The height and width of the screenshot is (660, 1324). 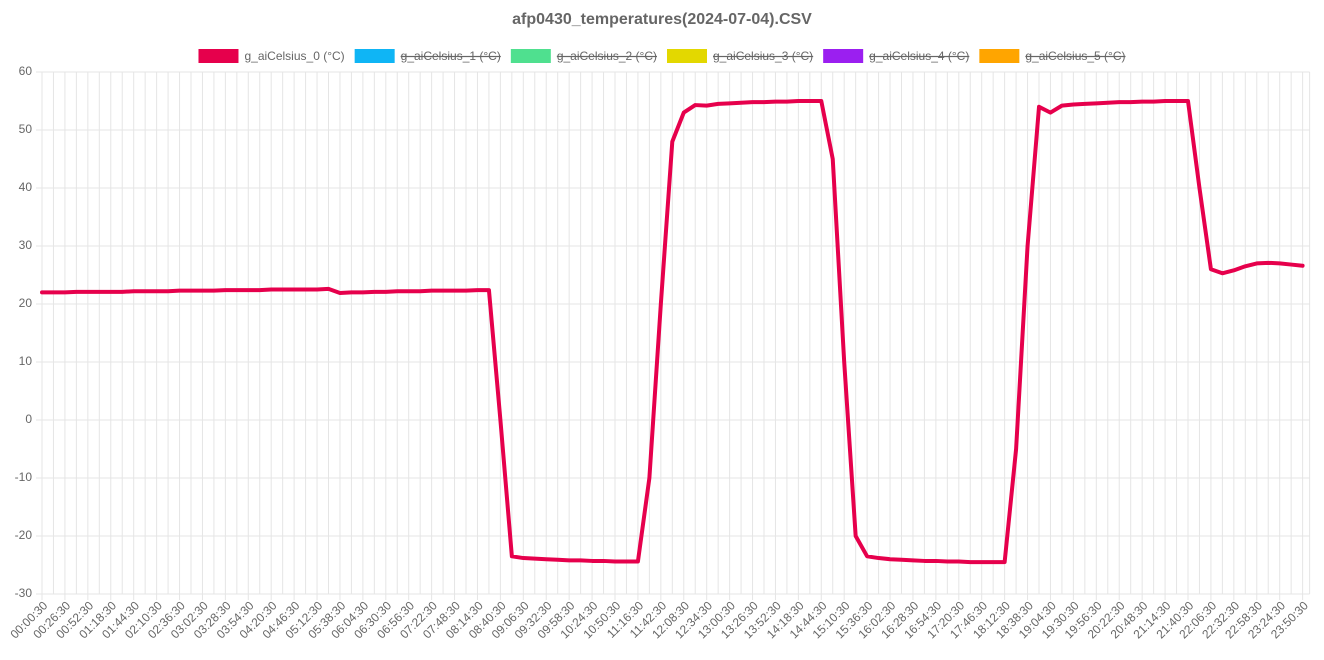 What do you see at coordinates (26, 129) in the screenshot?
I see `y-tick-label: 50` at bounding box center [26, 129].